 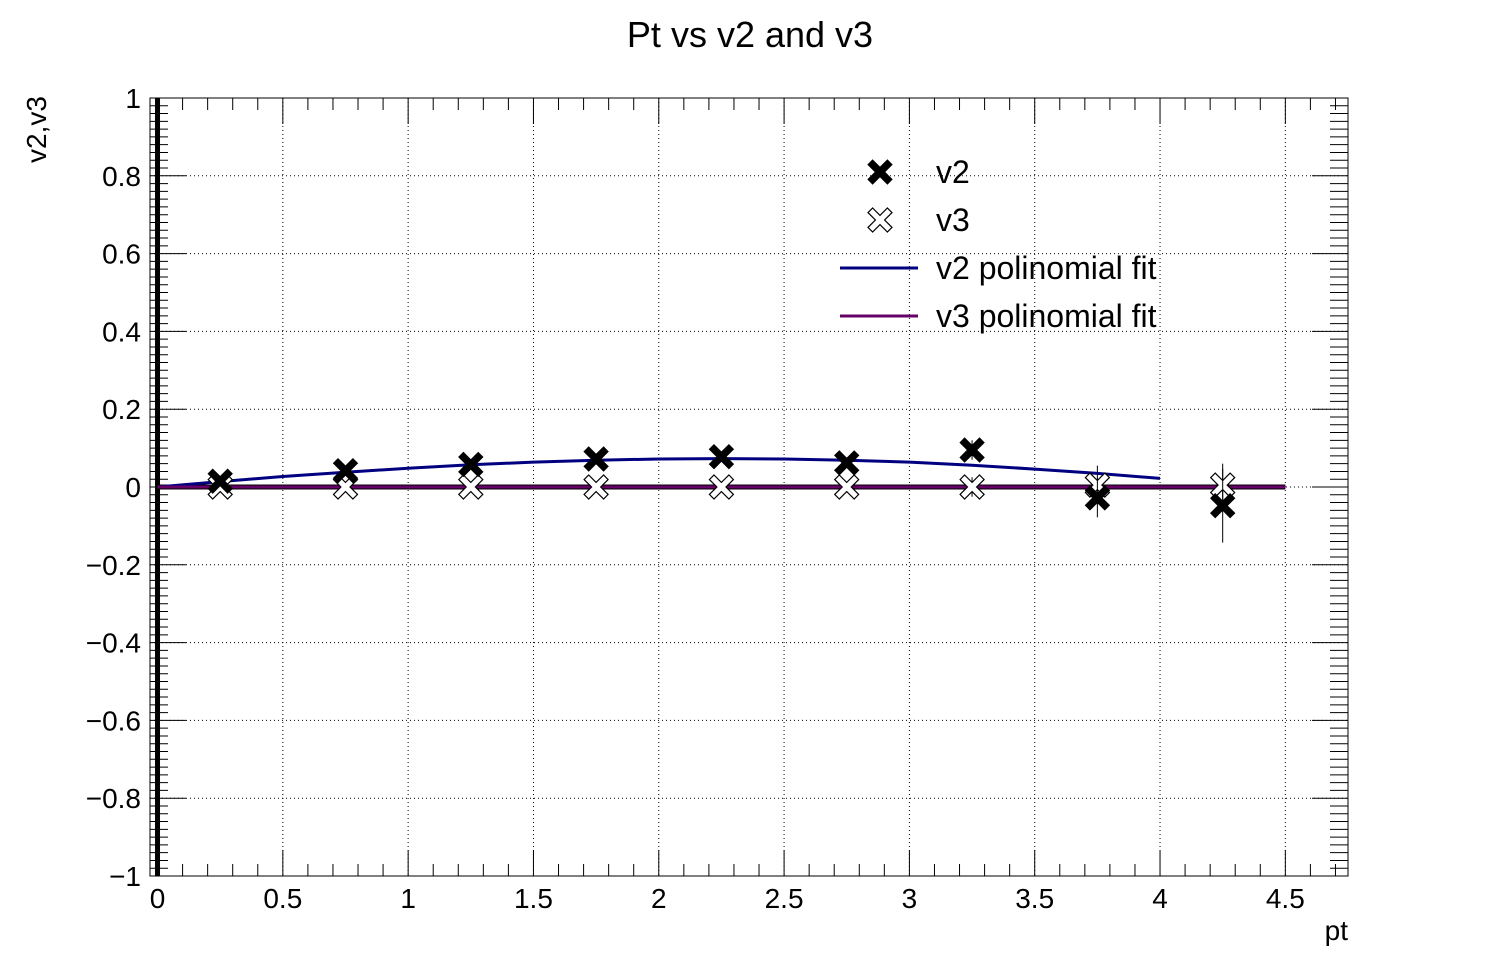 I want to click on x-tick-label: 1, so click(x=408, y=898).